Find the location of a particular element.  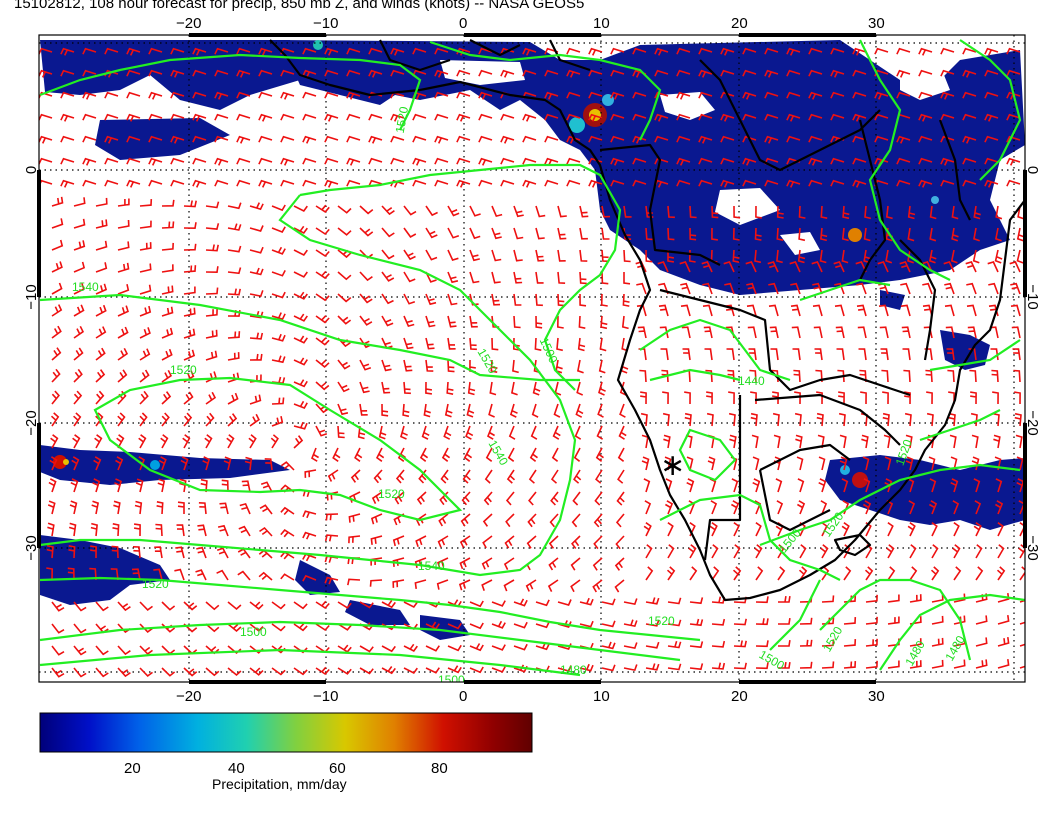

lat-tick-label: −20 is located at coordinates (31, 422).